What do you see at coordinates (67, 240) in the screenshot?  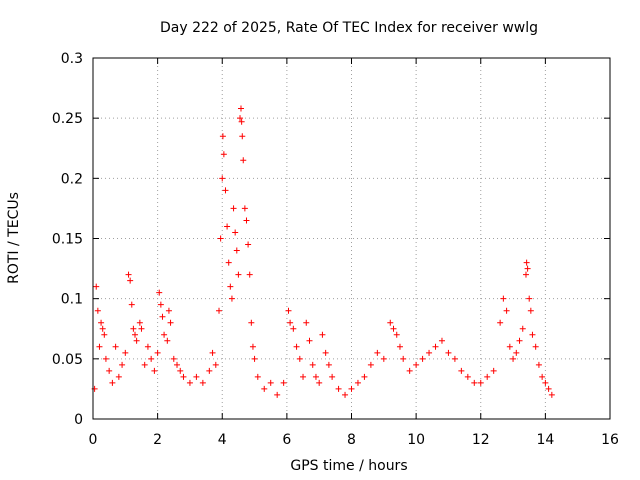 I see `y-tick-label: 0.15` at bounding box center [67, 240].